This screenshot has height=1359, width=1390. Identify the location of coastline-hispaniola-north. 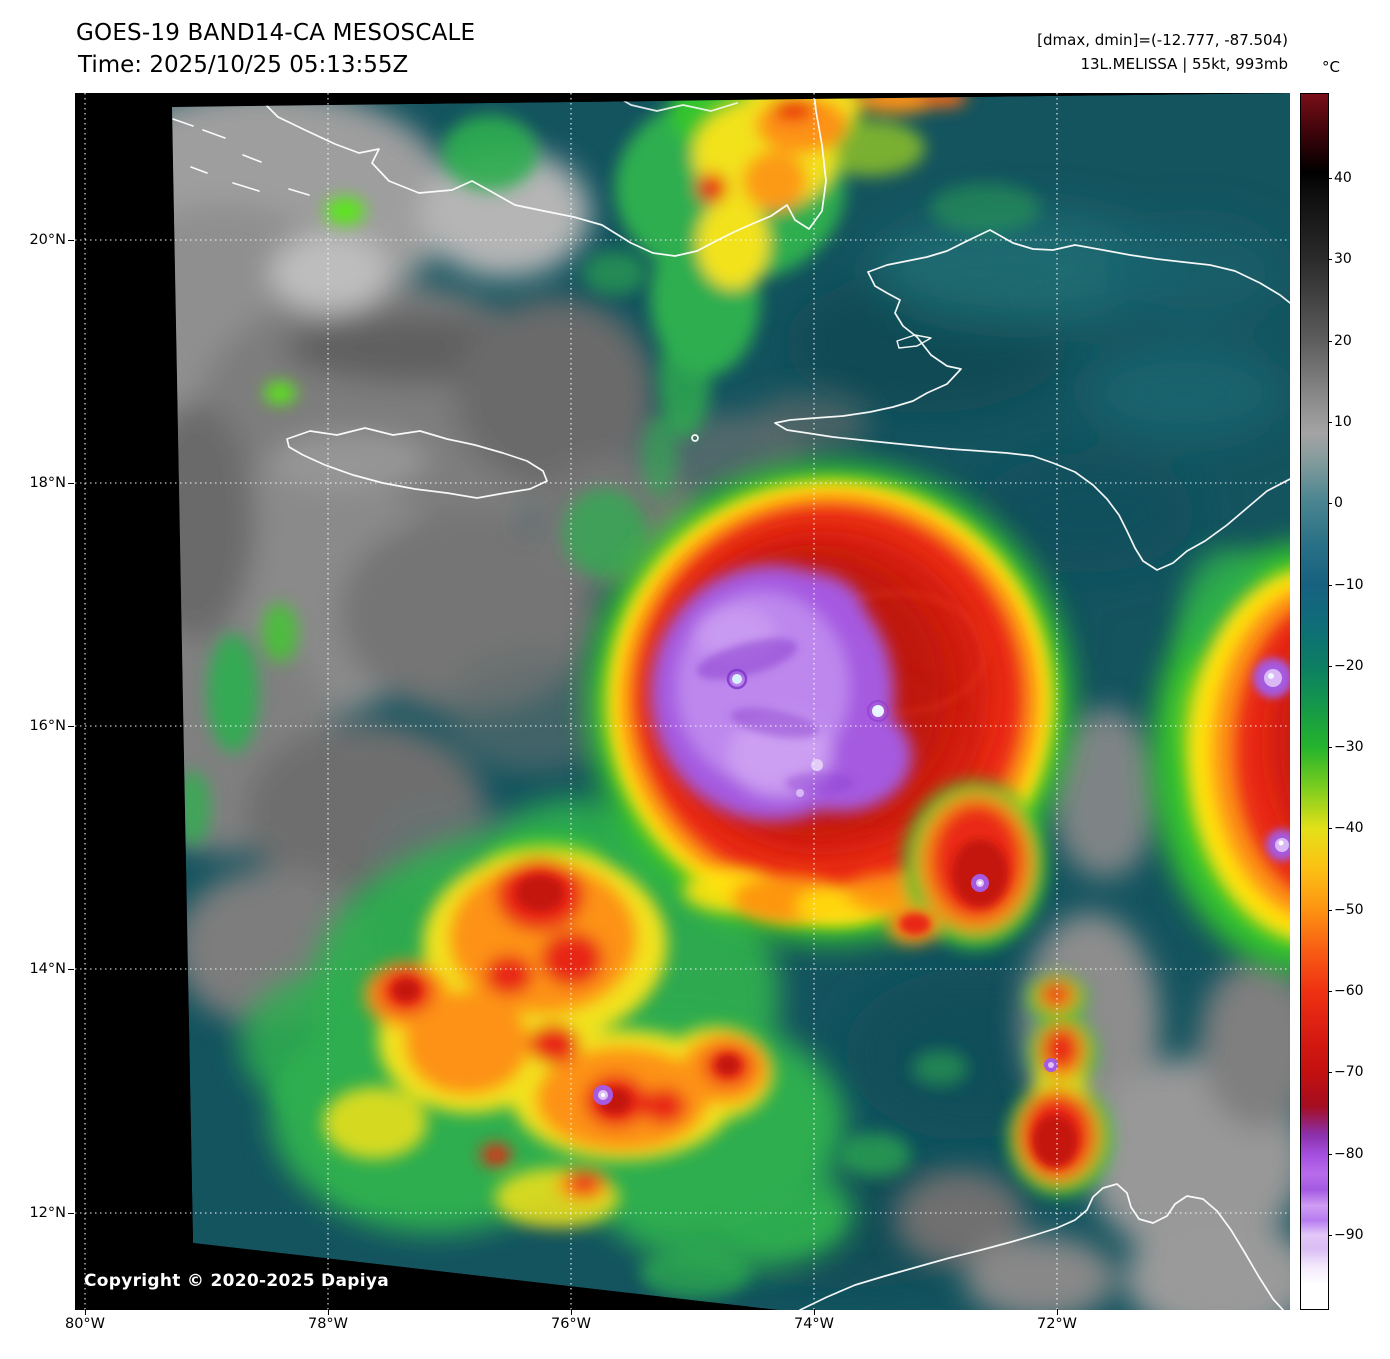
(1078, 266).